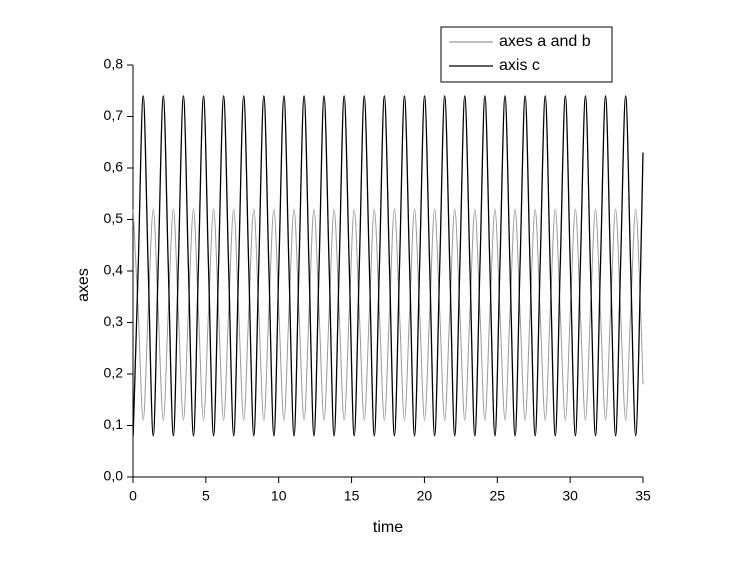 This screenshot has height=572, width=747. I want to click on x-tick-label: 35, so click(643, 496).